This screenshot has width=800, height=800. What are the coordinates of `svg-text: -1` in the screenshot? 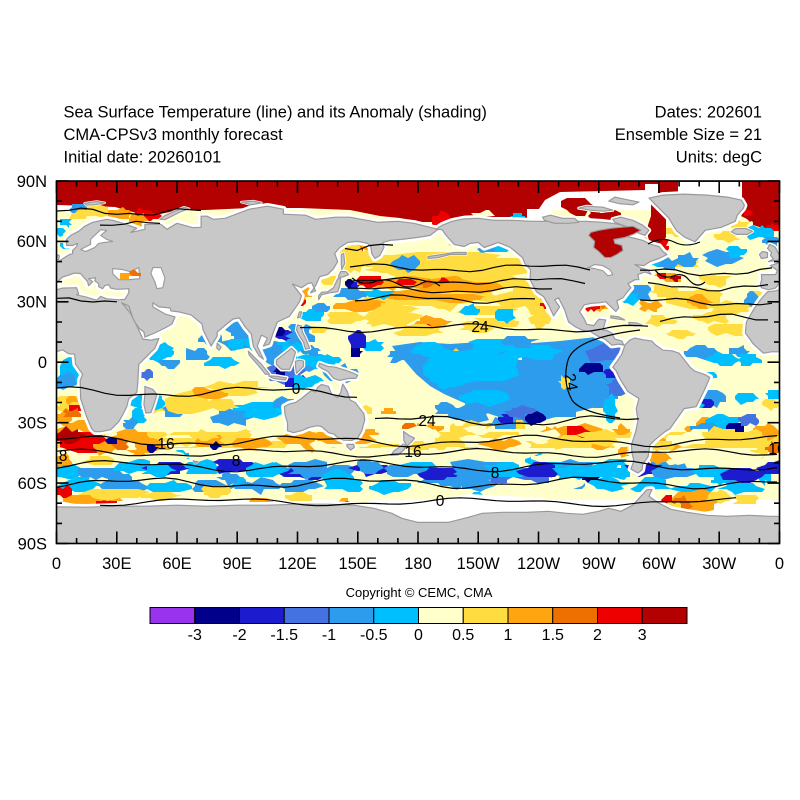 It's located at (329, 635).